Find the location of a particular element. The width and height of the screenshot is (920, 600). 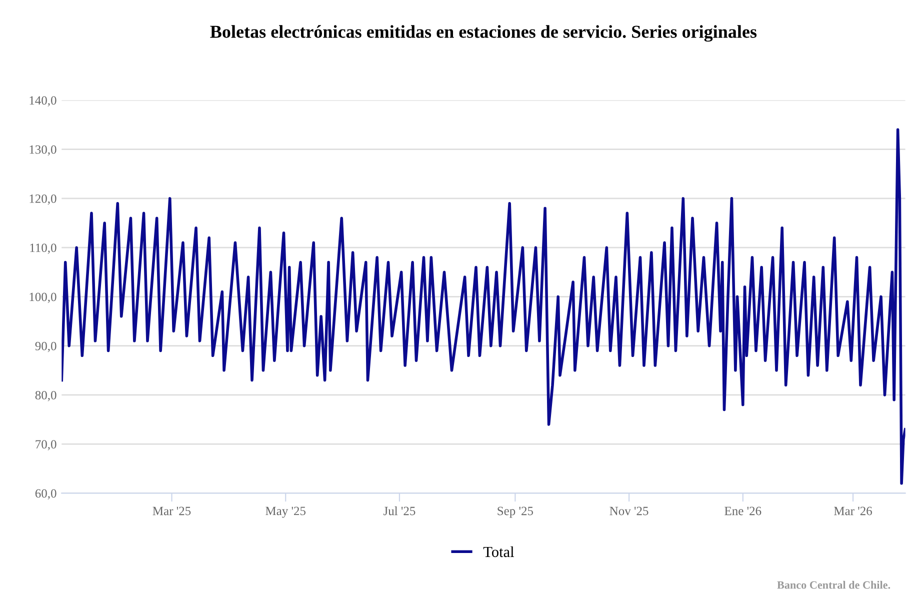

legend-label: Total is located at coordinates (498, 552).